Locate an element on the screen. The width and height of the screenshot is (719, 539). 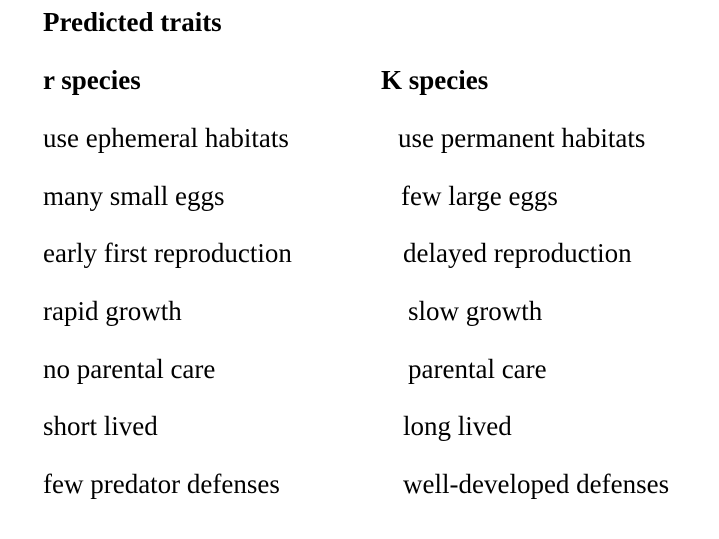
k-trait: long lived is located at coordinates (457, 426).